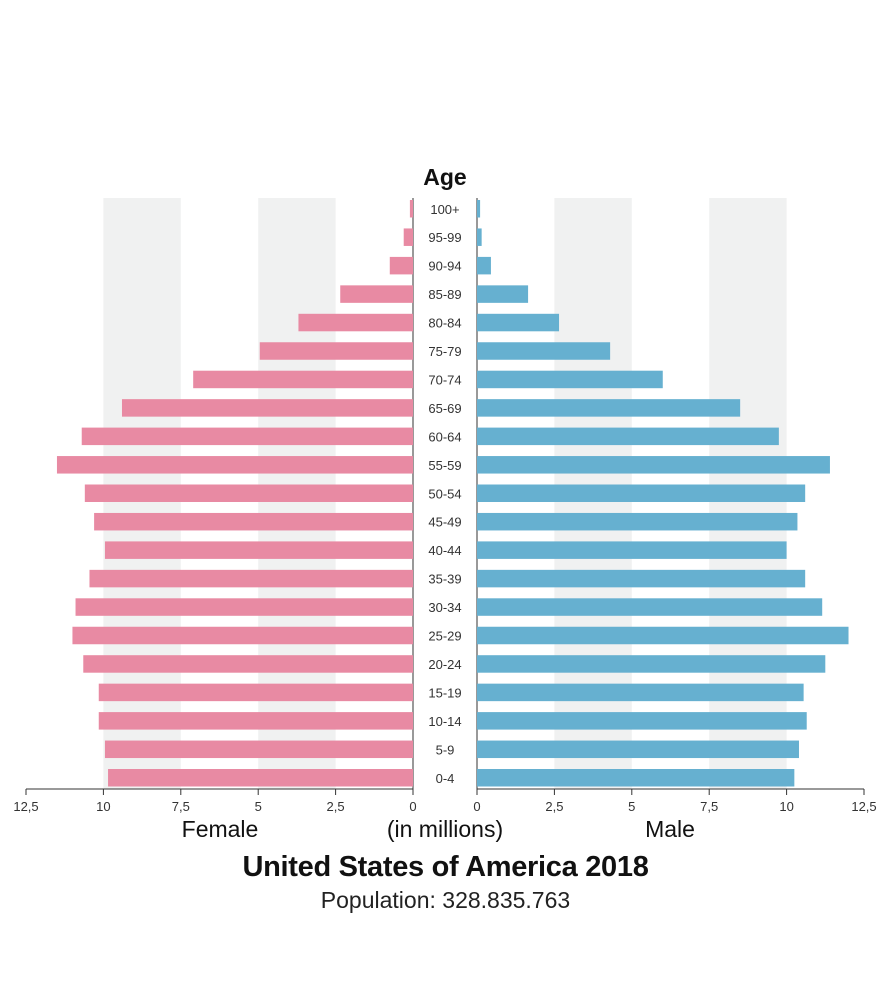  I want to click on unit-label: (in millions), so click(445, 829).